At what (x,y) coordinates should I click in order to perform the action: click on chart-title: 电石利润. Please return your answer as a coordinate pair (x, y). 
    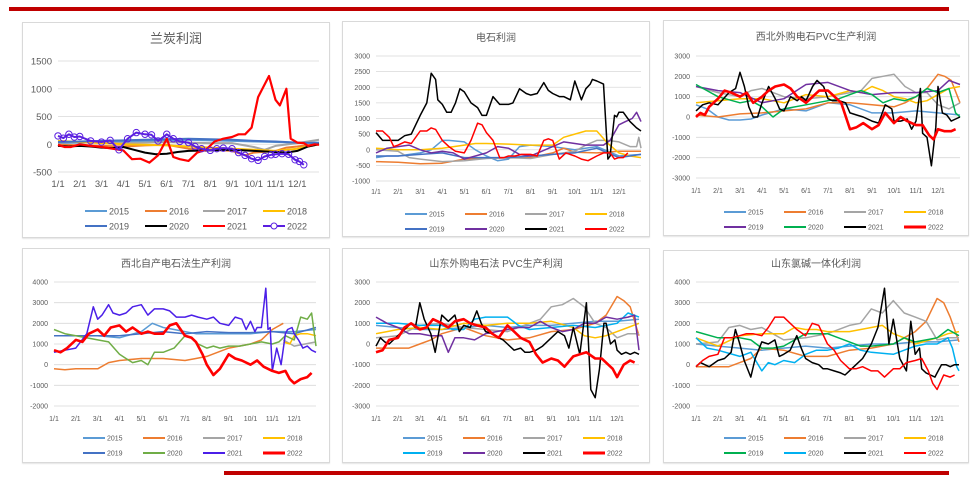
    Looking at the image, I should click on (496, 37).